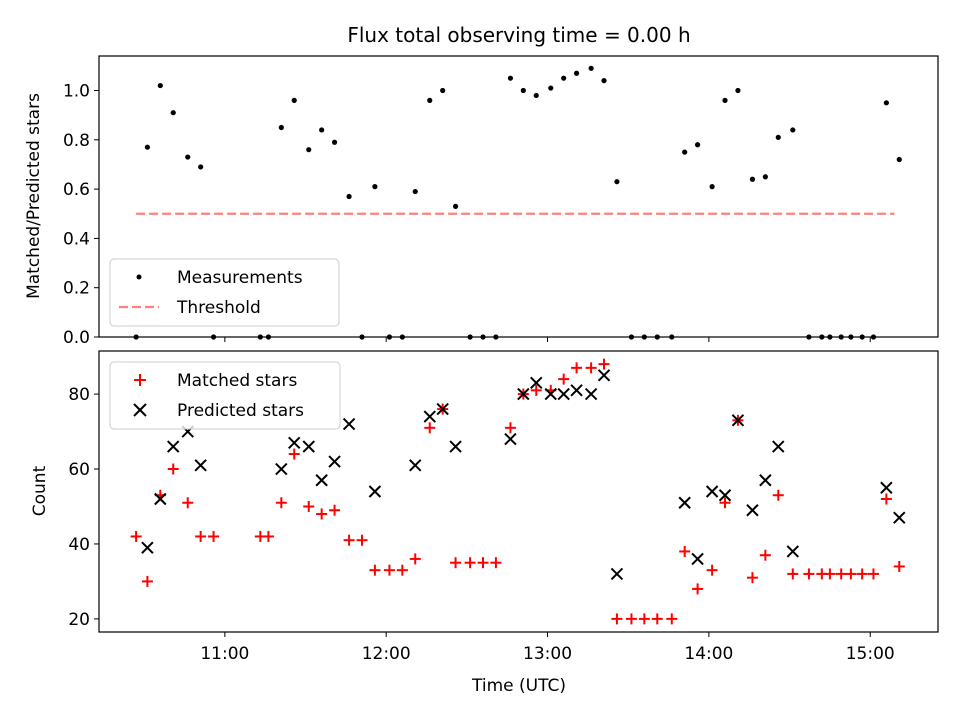  What do you see at coordinates (225, 395) in the screenshot?
I see `bottom-legend-box` at bounding box center [225, 395].